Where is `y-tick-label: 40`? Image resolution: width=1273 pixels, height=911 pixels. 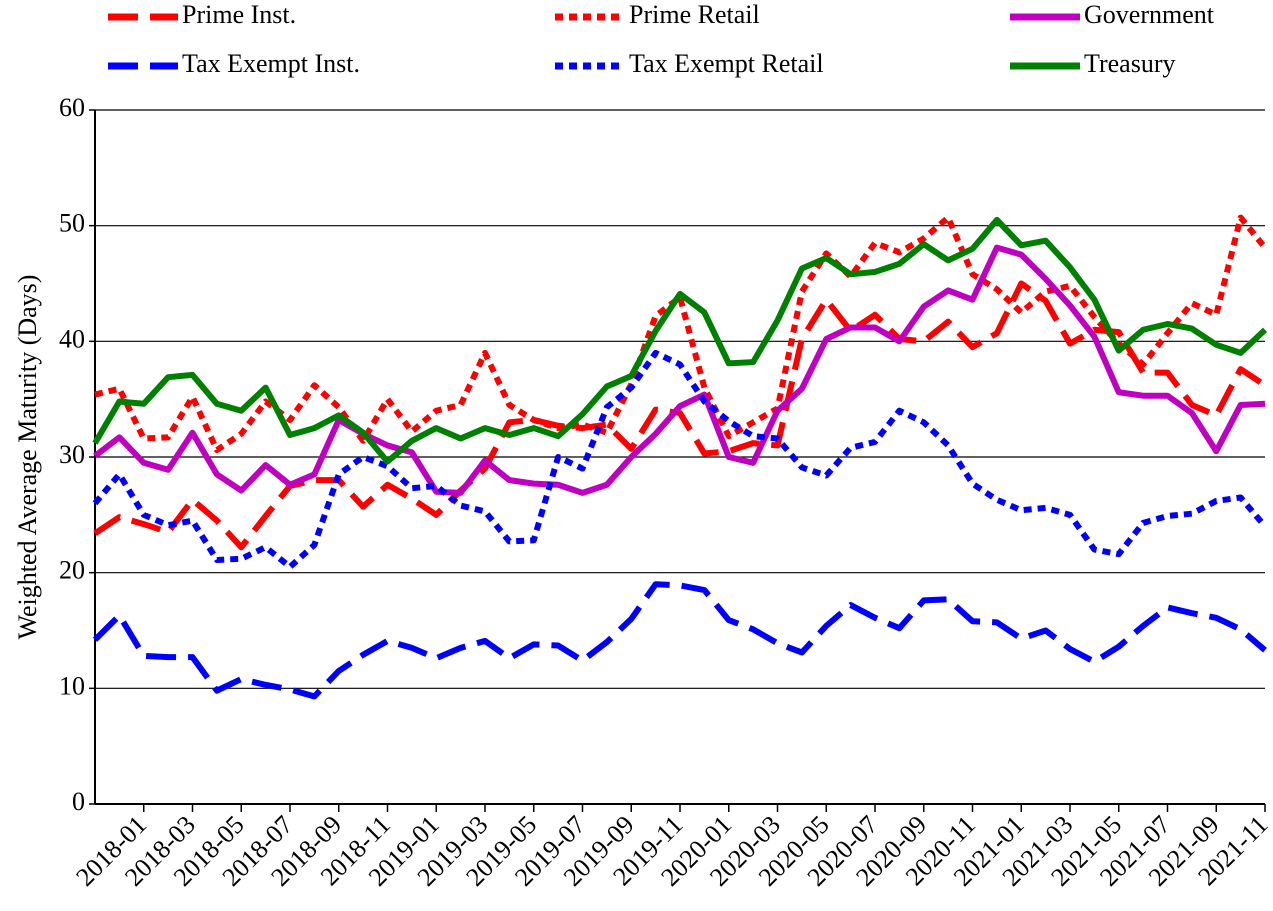
y-tick-label: 40 is located at coordinates (72, 338).